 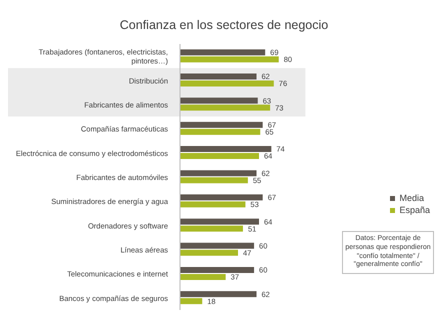 What do you see at coordinates (411, 198) in the screenshot?
I see `legend-label: Media` at bounding box center [411, 198].